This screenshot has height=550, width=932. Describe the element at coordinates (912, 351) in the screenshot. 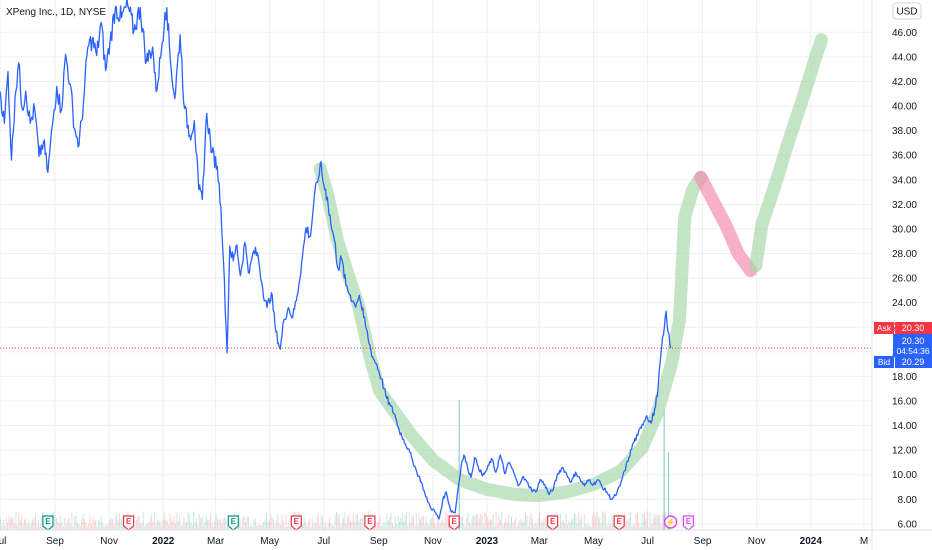

I see `bar-countdown: 04:54:36` at that location.